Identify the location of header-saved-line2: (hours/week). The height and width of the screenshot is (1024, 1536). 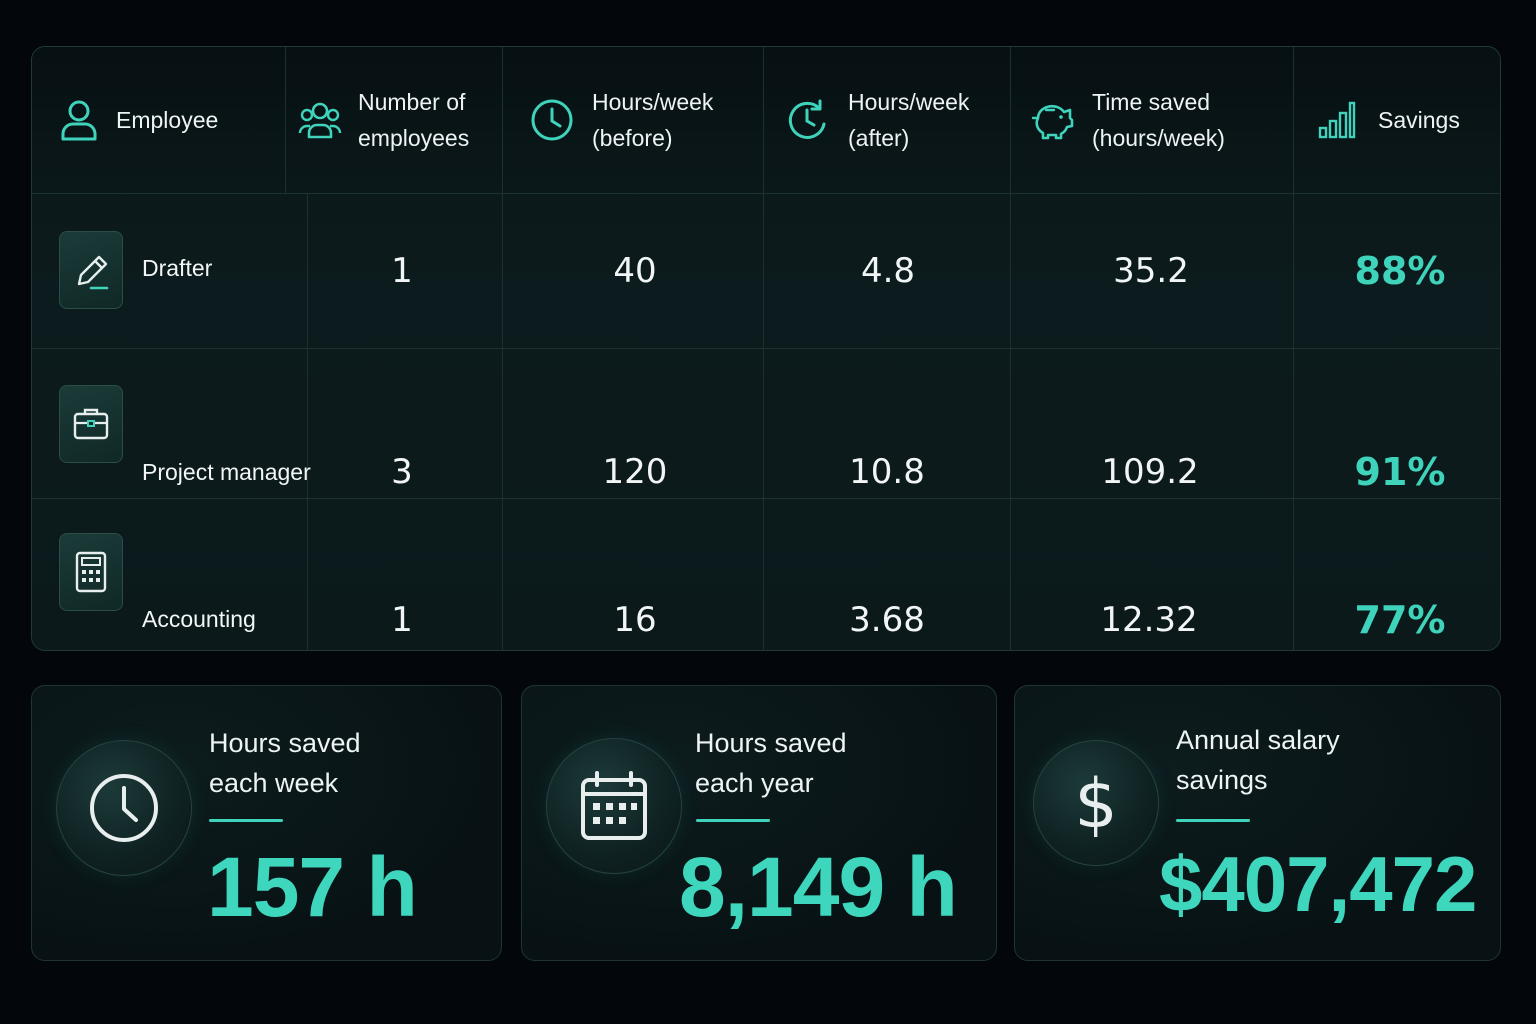
(1158, 138).